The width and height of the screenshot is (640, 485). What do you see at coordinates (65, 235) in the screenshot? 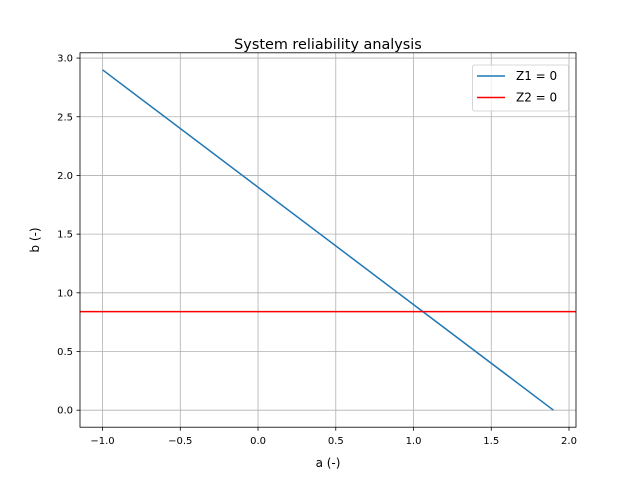
I see `y-tick-label: 1.5` at bounding box center [65, 235].